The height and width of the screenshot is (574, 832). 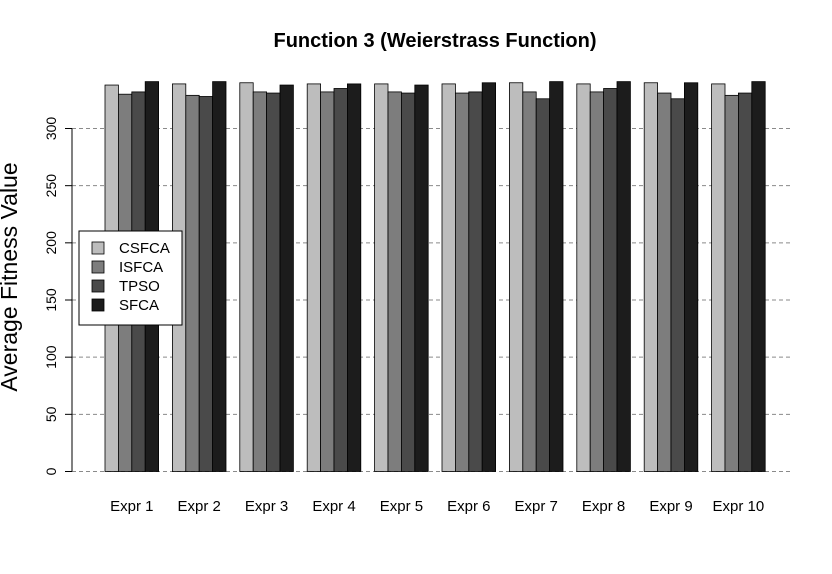 I want to click on y-tick-label: 0, so click(x=51, y=471).